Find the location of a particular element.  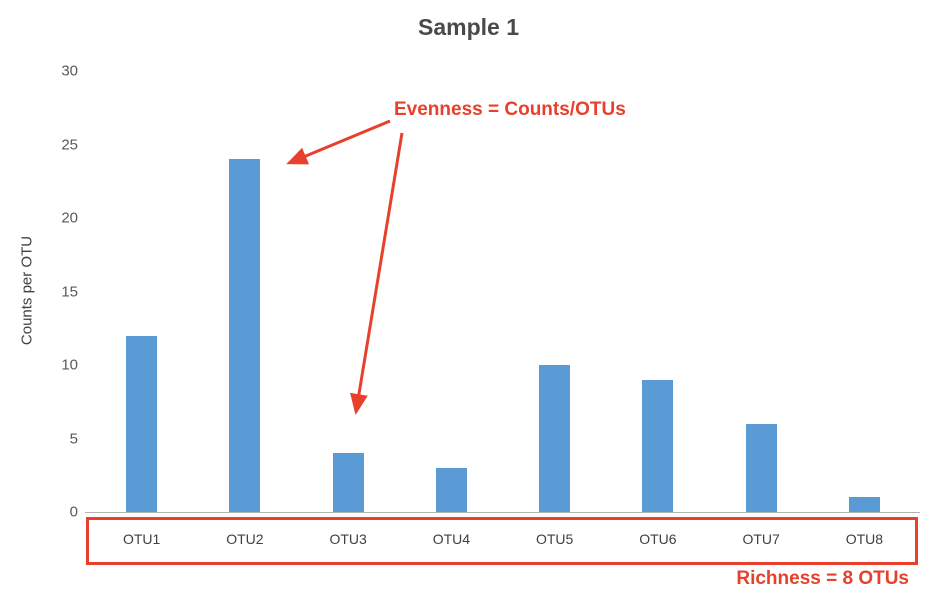

y-tick-label-15: 15 is located at coordinates (69, 291).